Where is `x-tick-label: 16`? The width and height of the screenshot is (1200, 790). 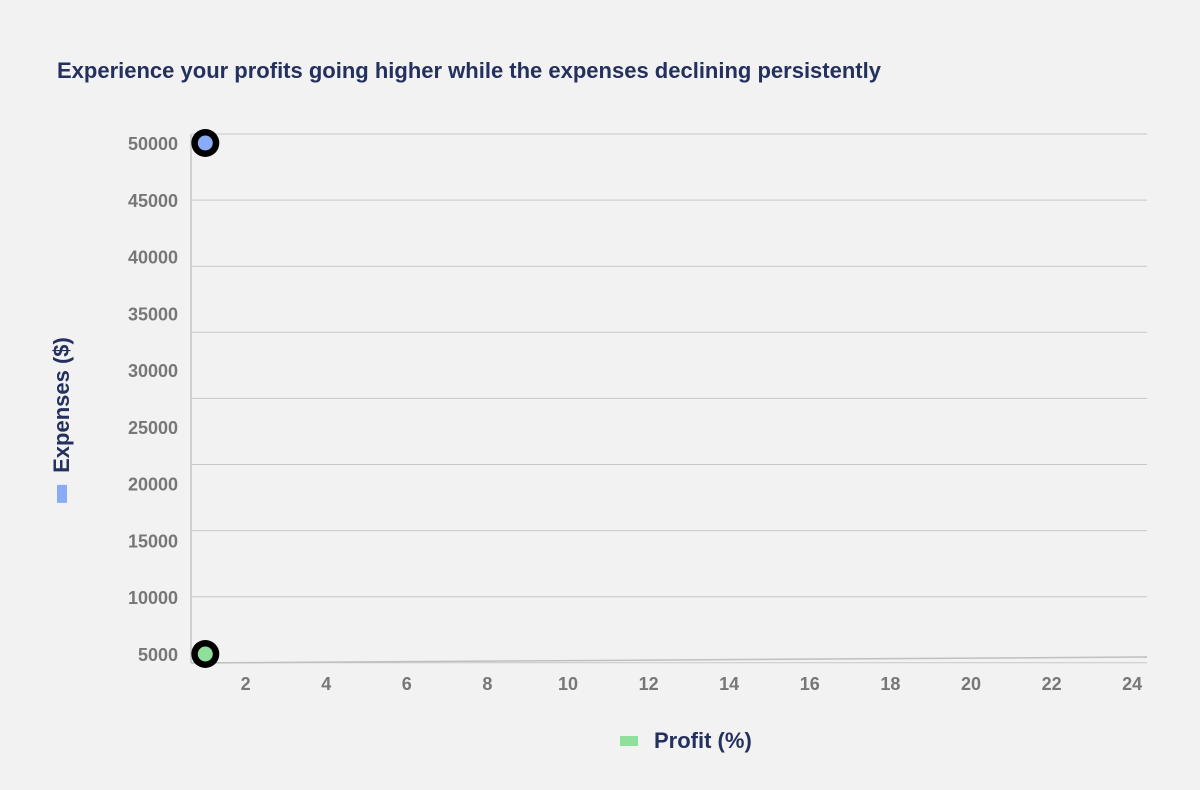 x-tick-label: 16 is located at coordinates (810, 684).